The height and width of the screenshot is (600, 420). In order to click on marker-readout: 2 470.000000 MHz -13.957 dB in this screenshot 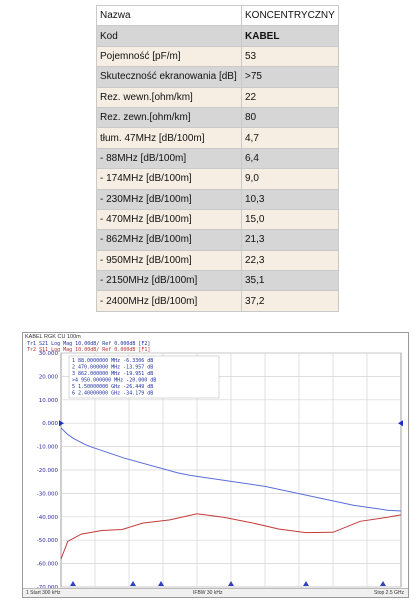, I will do `click(112, 368)`.